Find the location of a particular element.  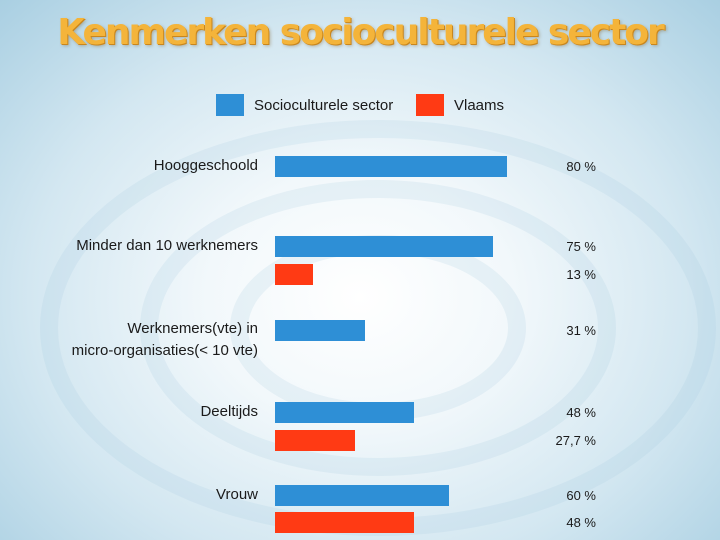

category-label-line: Deeltijds is located at coordinates (229, 411).